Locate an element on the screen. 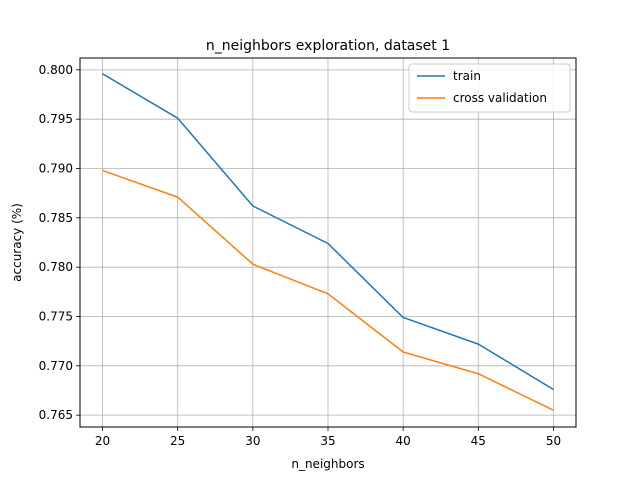 This screenshot has height=480, width=640. x-tick-label: 50 is located at coordinates (553, 441).